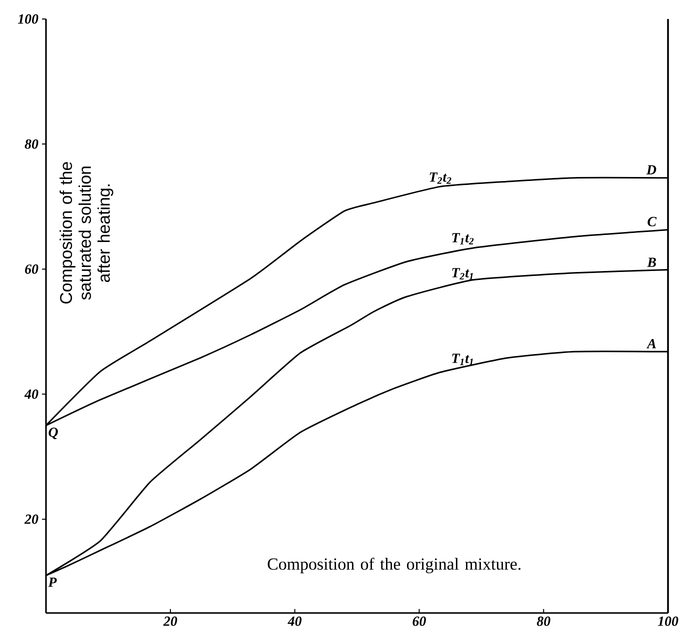  What do you see at coordinates (668, 621) in the screenshot?
I see `x-tick-label: 100` at bounding box center [668, 621].